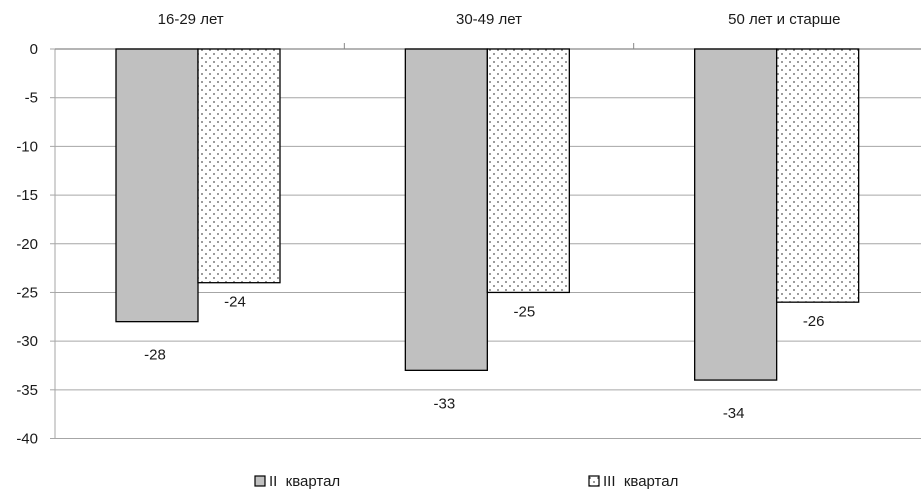  What do you see at coordinates (488, 46) in the screenshot?
I see `category-axis` at bounding box center [488, 46].